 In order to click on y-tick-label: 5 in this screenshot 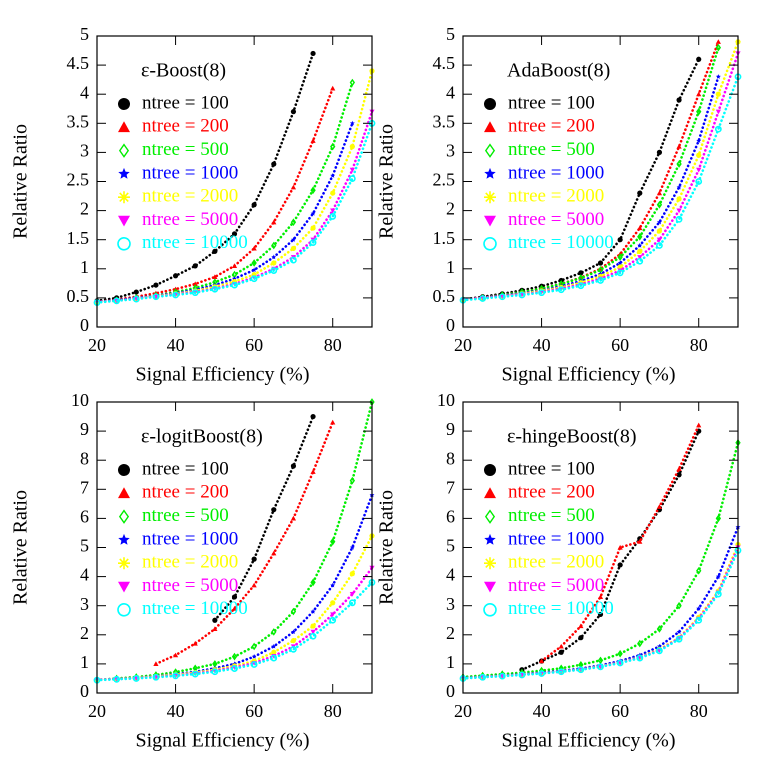, I will do `click(450, 34)`.